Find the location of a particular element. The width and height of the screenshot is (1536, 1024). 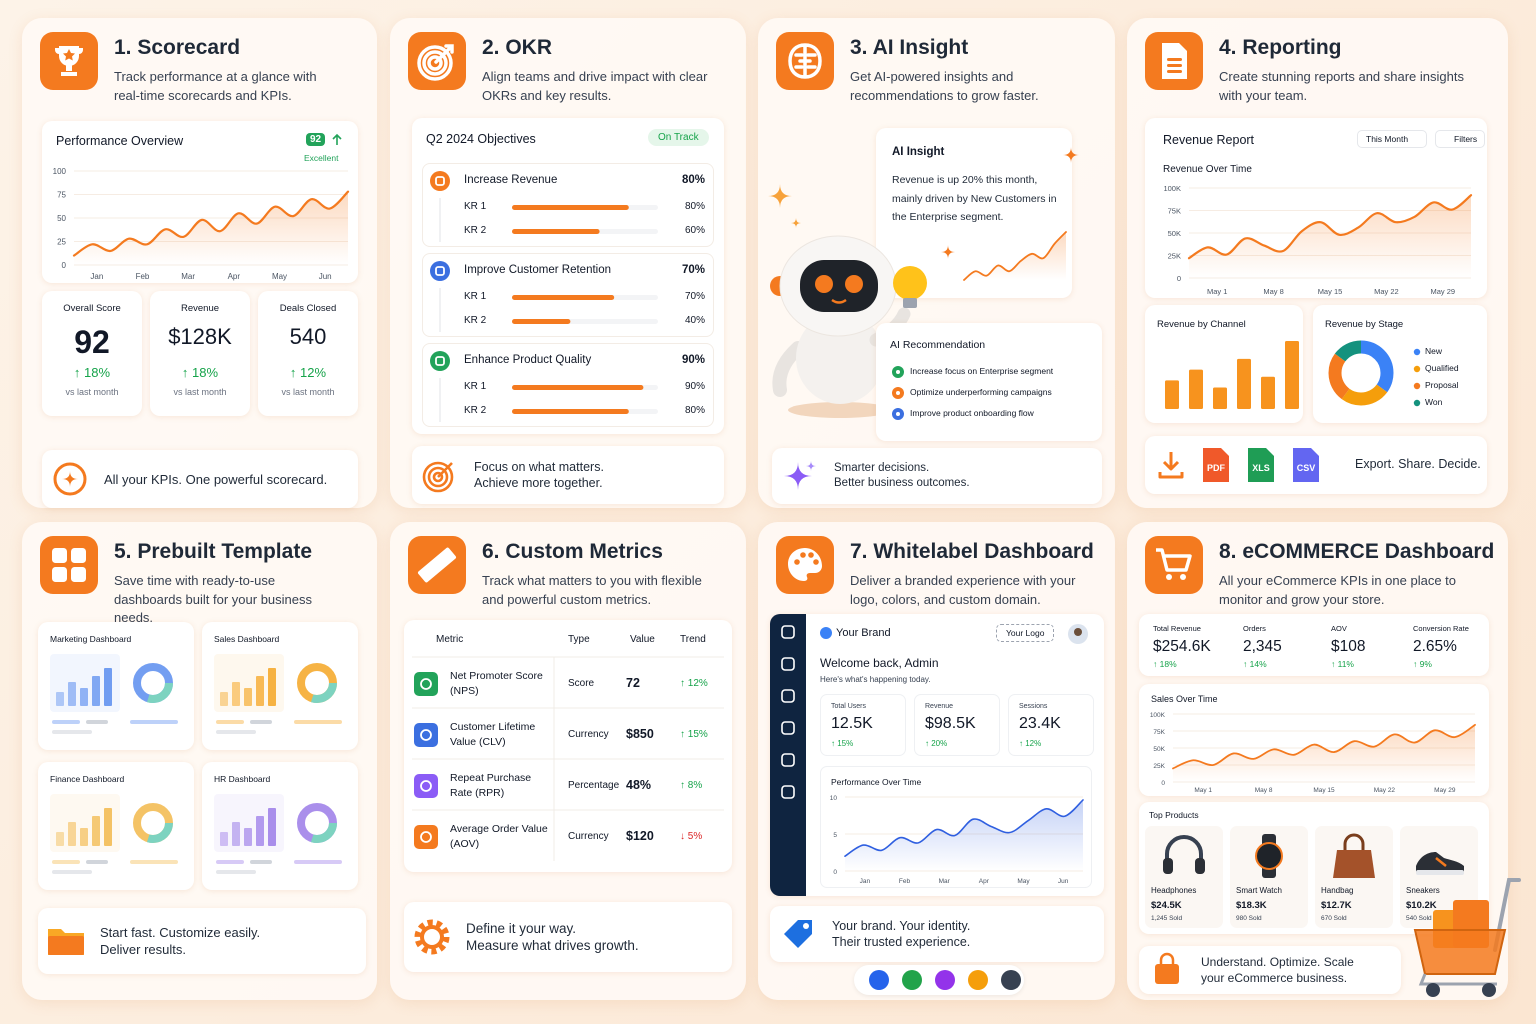

footer-panel: All your KPIs. One powerful scorecard. is located at coordinates (200, 479).